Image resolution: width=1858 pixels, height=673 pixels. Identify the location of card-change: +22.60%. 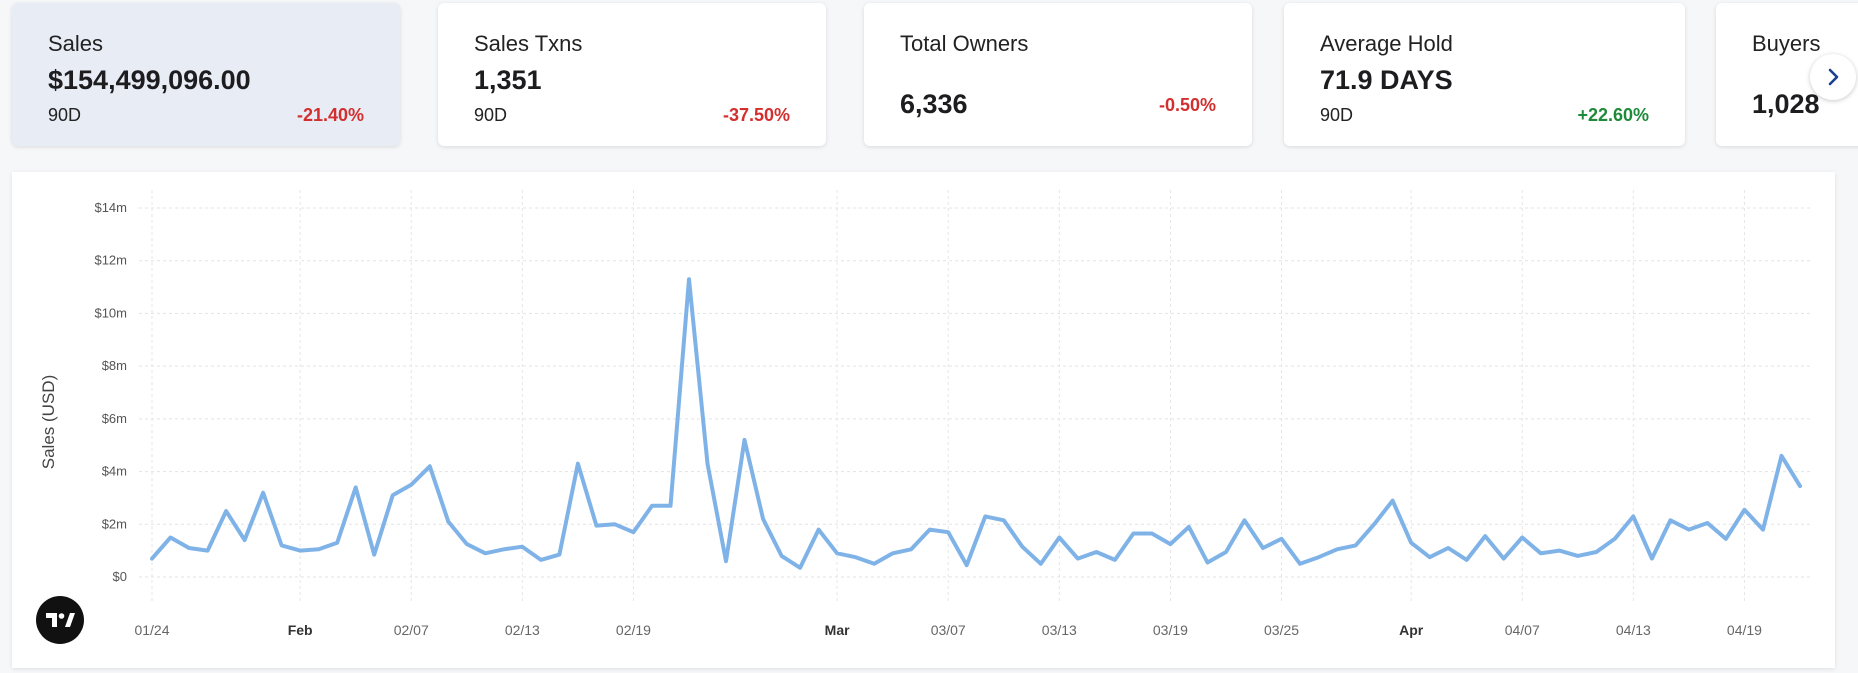
(1613, 115).